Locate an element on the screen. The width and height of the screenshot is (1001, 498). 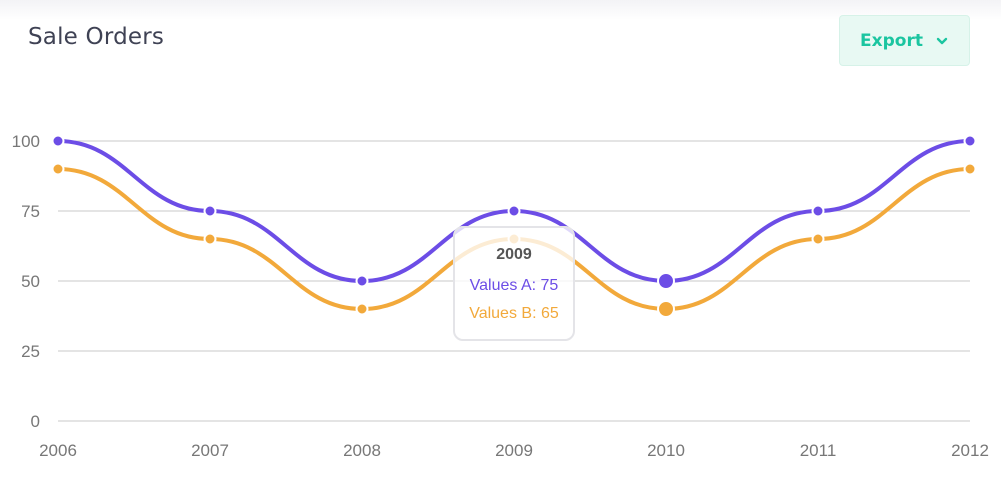
tooltip-title: 2009 is located at coordinates (514, 254).